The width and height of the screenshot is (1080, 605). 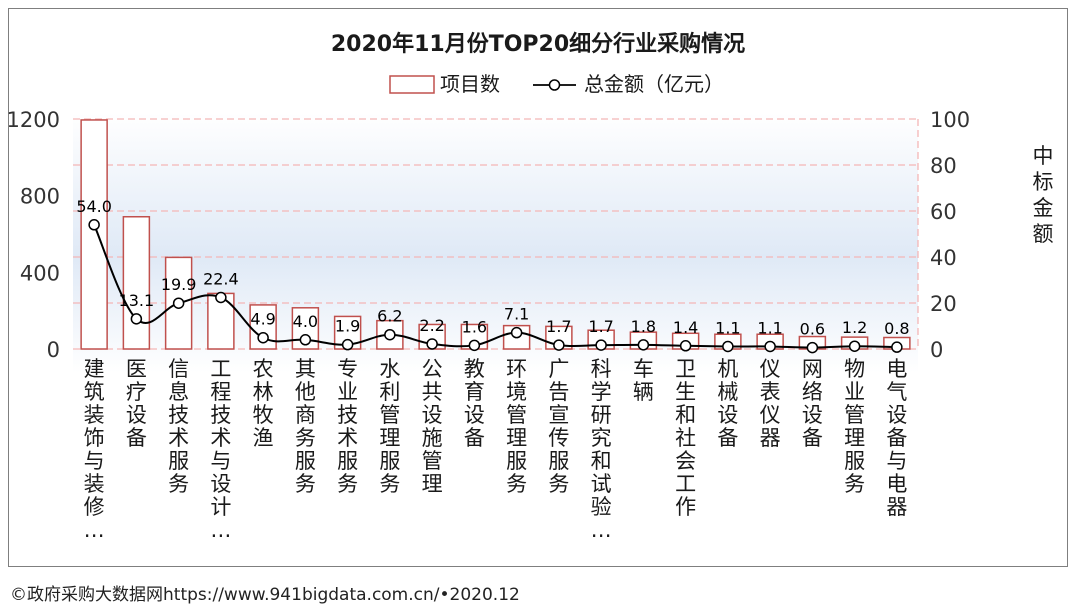 I want to click on line-data-label: 22.4, so click(x=221, y=278).